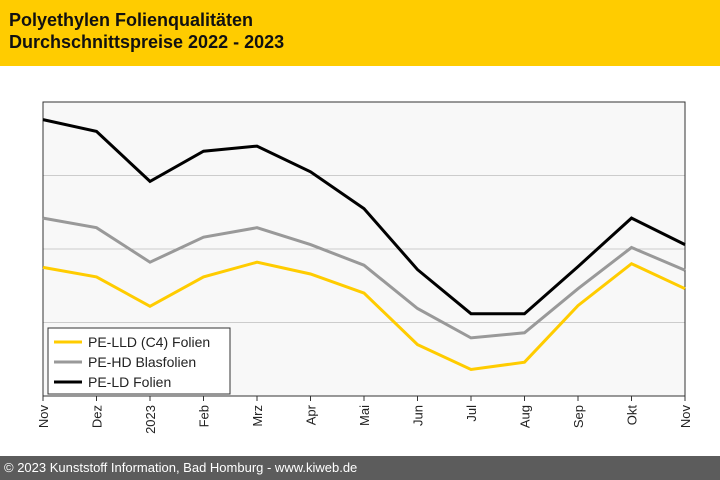 This screenshot has height=480, width=720. I want to click on x-tick-label: Mai, so click(364, 415).